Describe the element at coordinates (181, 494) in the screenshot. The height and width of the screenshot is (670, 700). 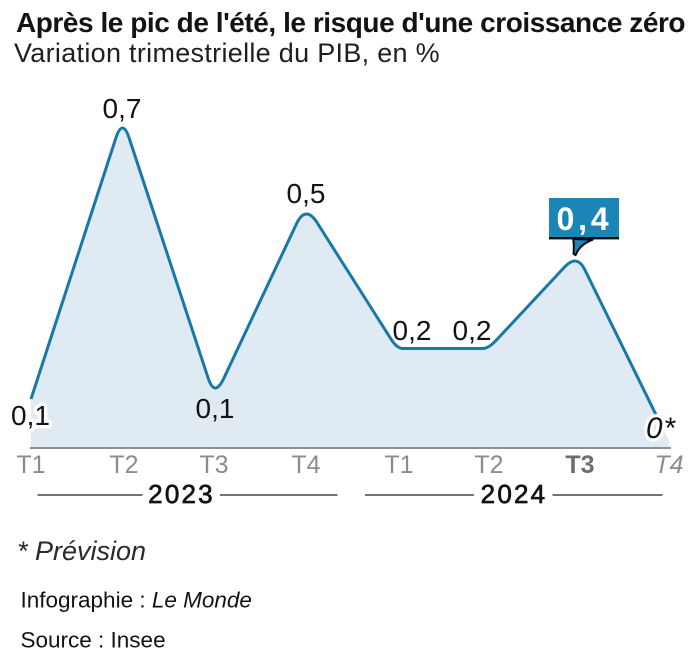
I see `svg-text: 2023` at that location.